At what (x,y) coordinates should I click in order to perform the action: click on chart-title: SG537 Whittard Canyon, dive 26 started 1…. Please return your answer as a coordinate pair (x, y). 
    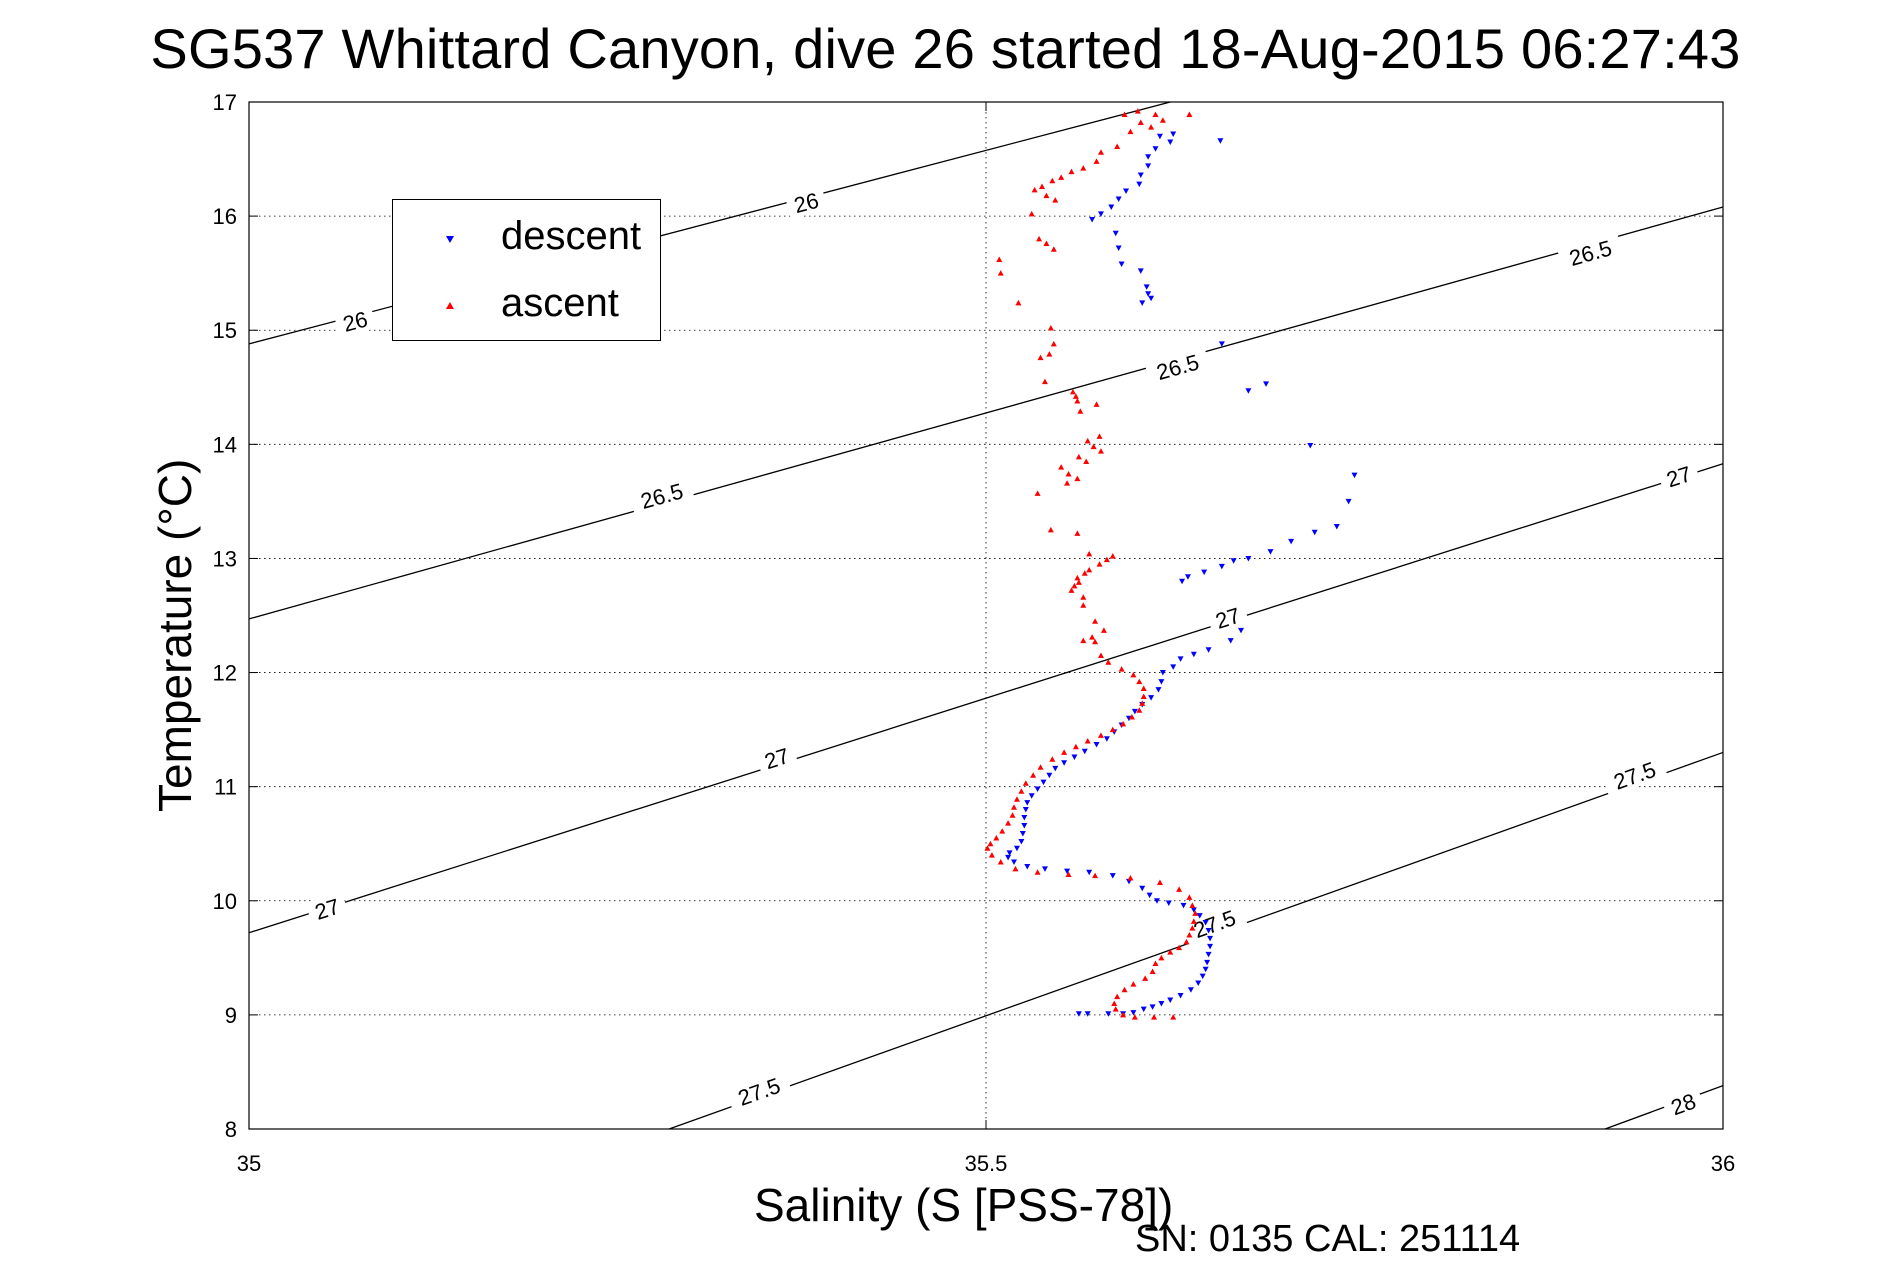
    Looking at the image, I should click on (945, 48).